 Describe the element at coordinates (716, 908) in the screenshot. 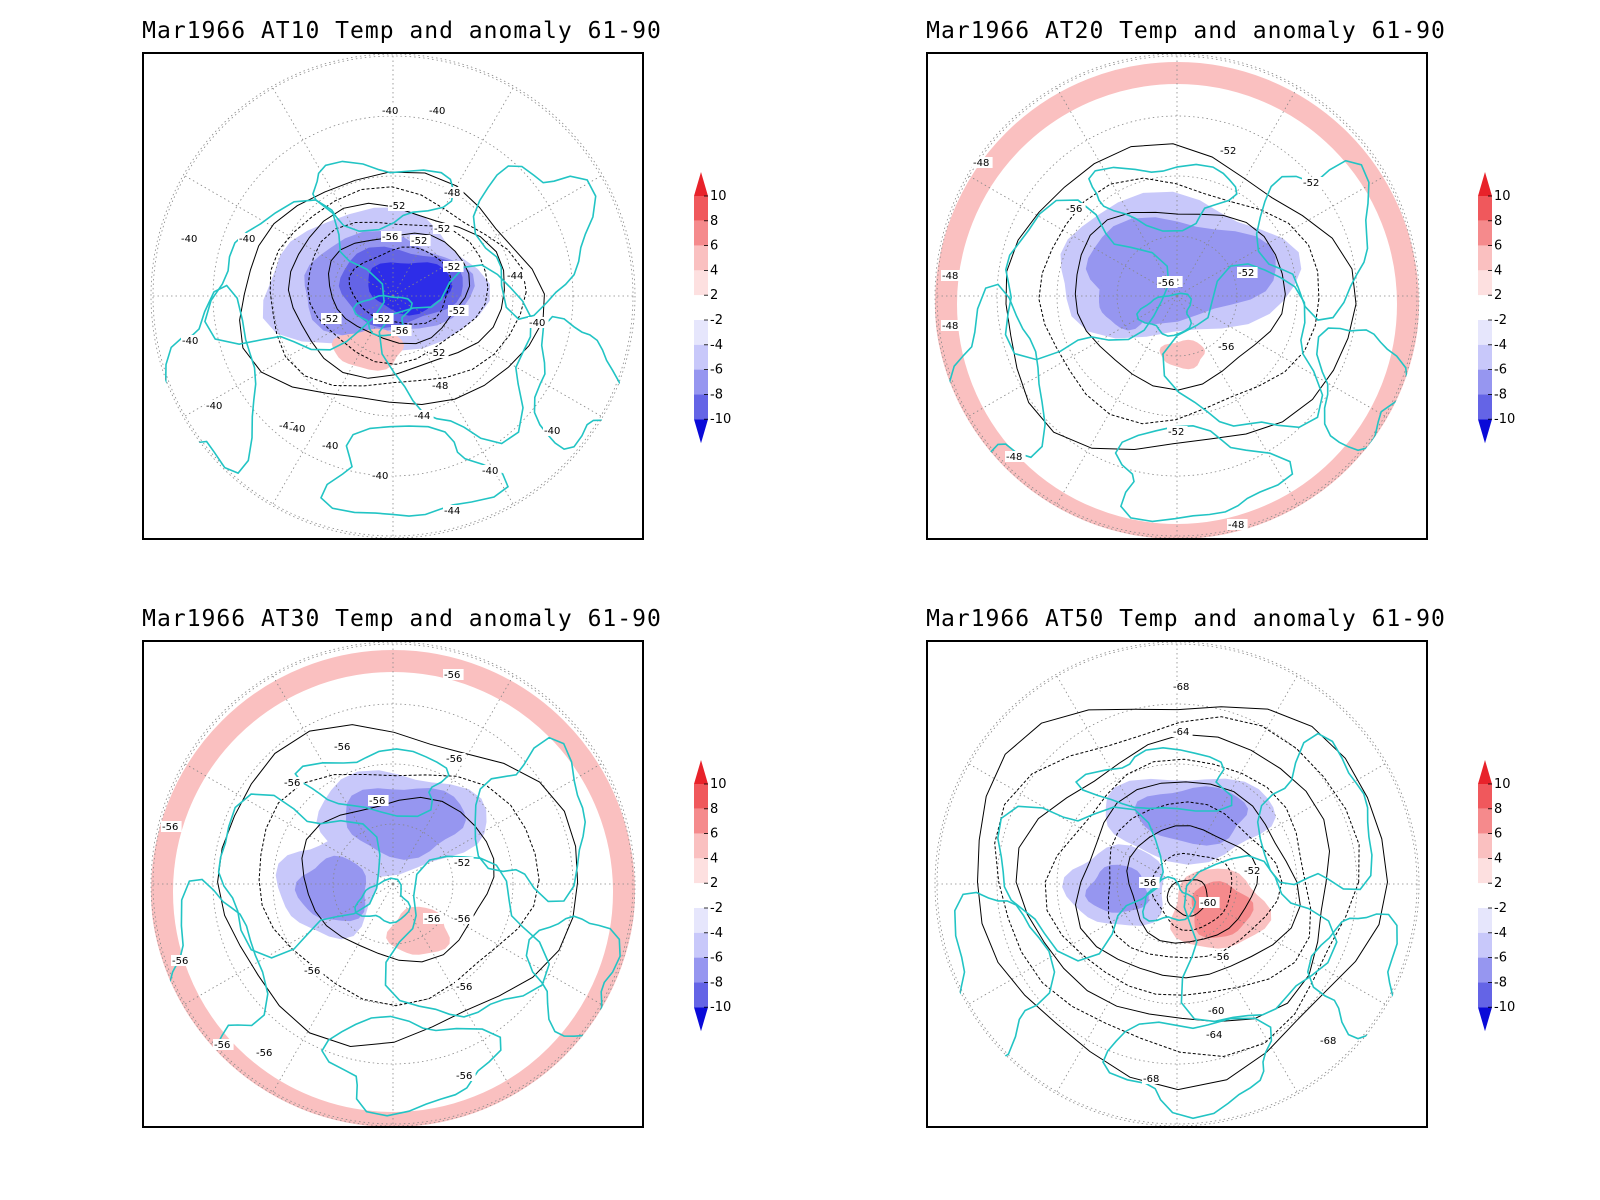

I see `colorbar-label: -2` at that location.